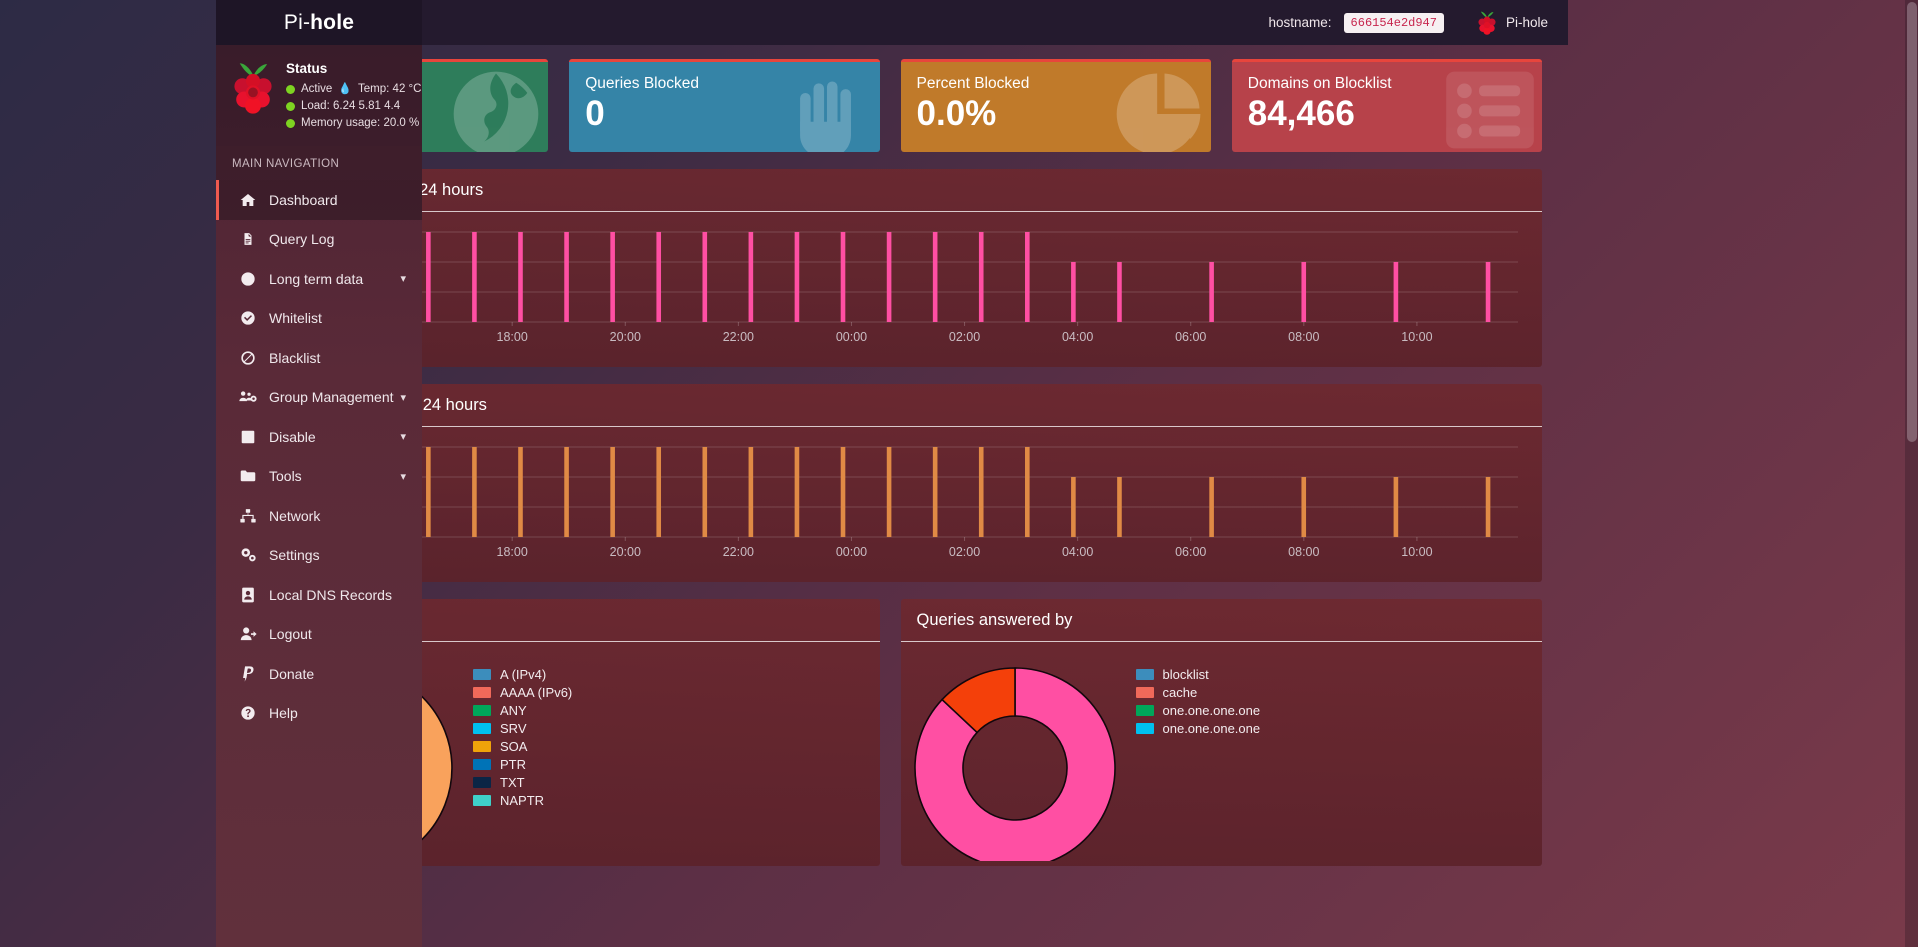 Image resolution: width=1918 pixels, height=947 pixels. Describe the element at coordinates (892, 22) in the screenshot. I see `topbar: hostname: 666154e2d947 Pi-hole` at that location.